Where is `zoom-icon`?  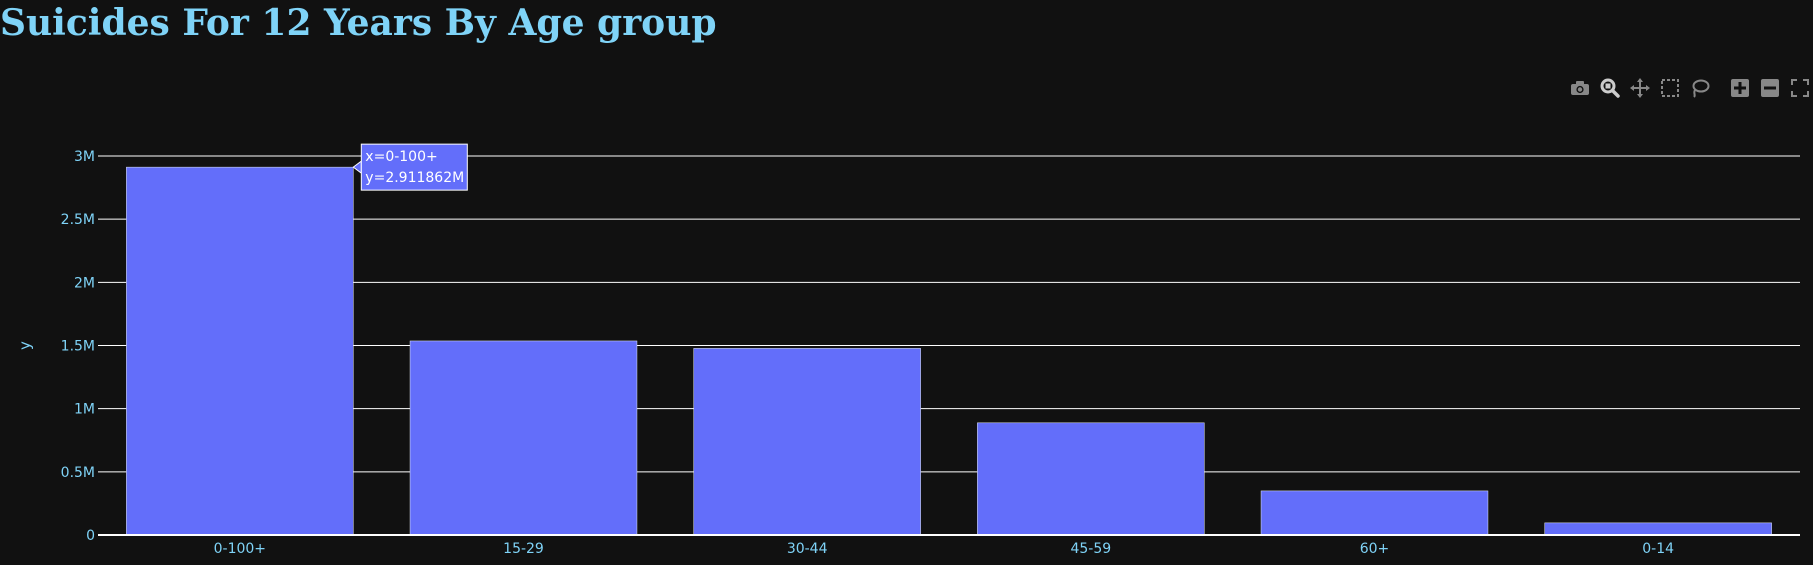
zoom-icon is located at coordinates (1610, 88).